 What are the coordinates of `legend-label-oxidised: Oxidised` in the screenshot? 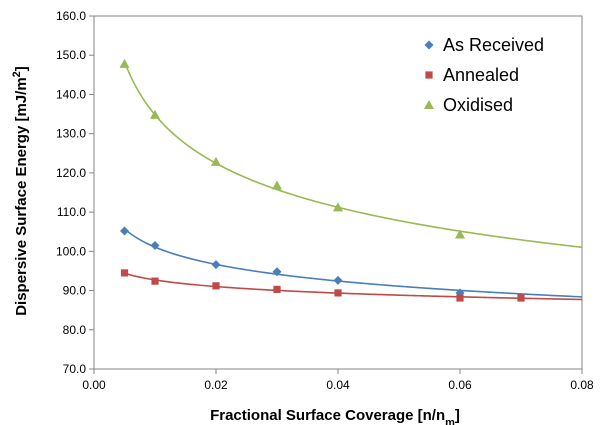 It's located at (478, 105).